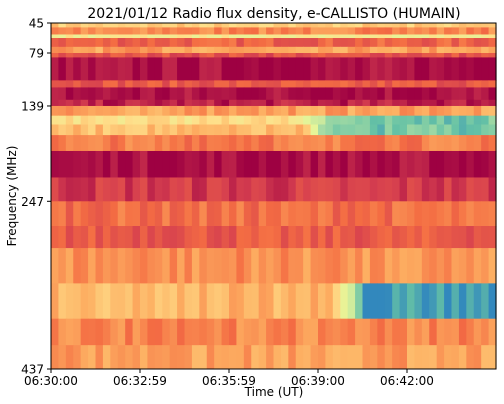  I want to click on y-axis-label: Frequency (MHz), so click(12, 196).